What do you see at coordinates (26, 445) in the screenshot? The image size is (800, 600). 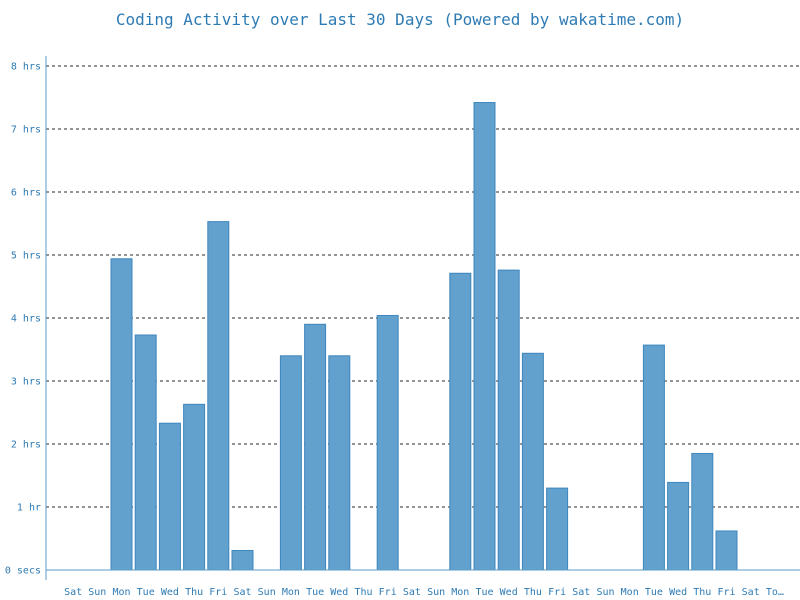 I see `y-tick-label: 2 hrs` at bounding box center [26, 445].